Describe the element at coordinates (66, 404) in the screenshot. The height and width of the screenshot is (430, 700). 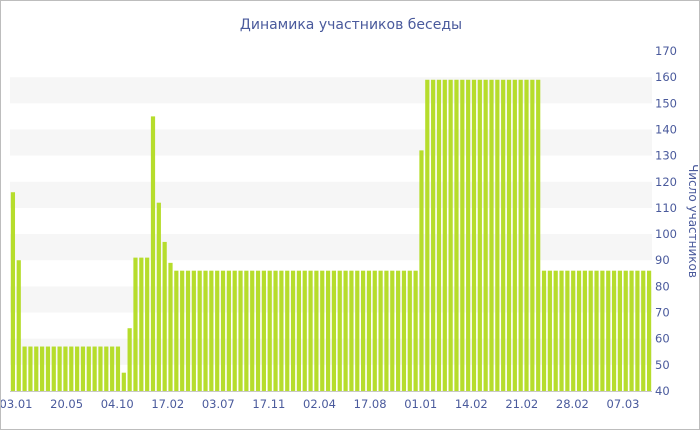
I see `x-tick-label: 20.05` at that location.